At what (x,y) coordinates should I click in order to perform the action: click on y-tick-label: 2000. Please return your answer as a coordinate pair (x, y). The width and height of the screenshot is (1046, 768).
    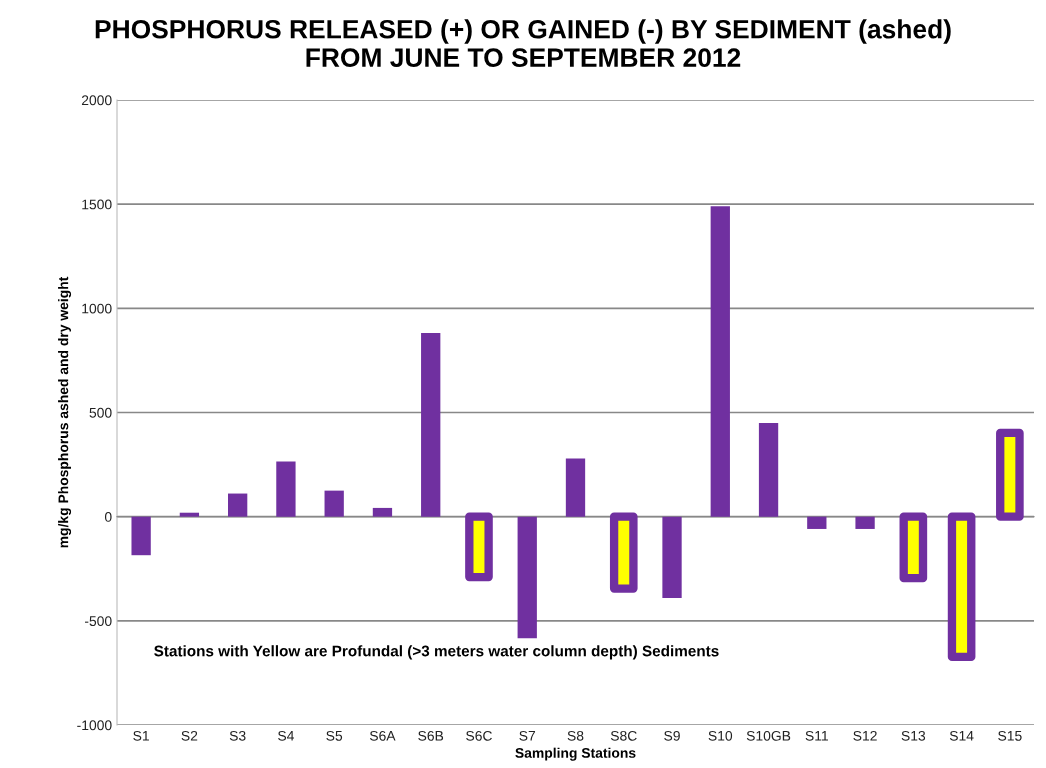
    Looking at the image, I should click on (96, 100).